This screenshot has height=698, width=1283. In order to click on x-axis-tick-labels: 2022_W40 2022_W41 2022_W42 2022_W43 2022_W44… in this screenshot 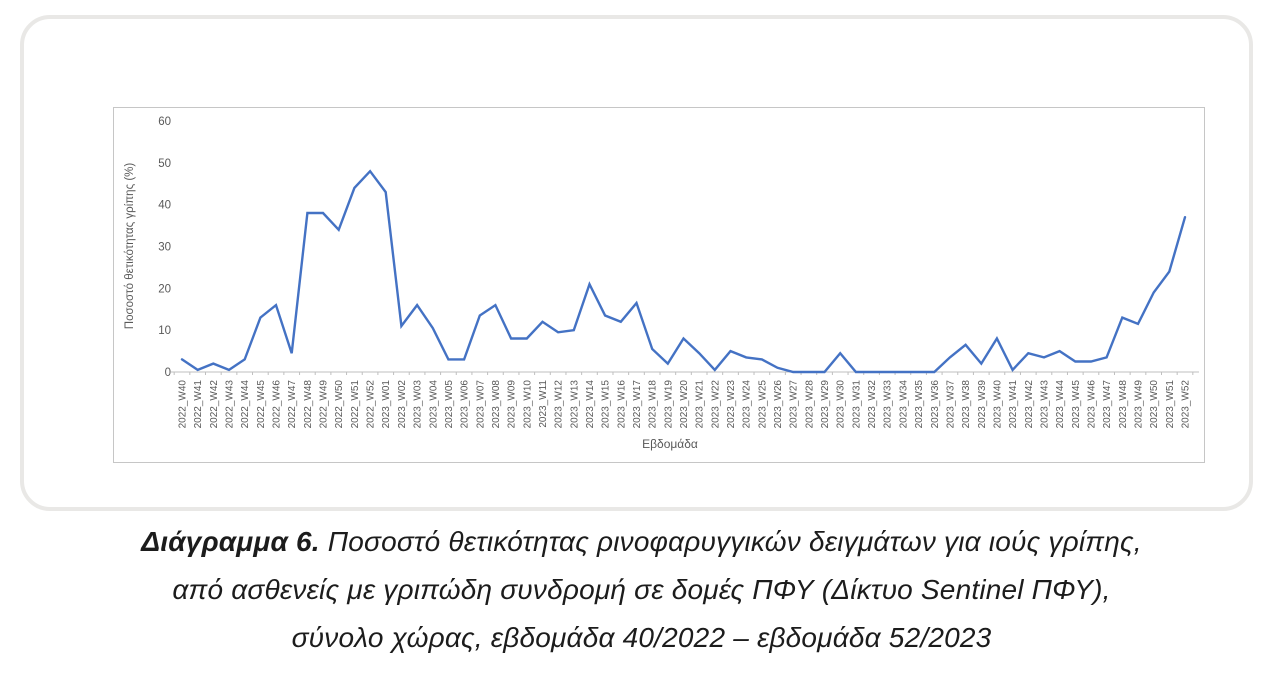, I will do `click(685, 404)`.